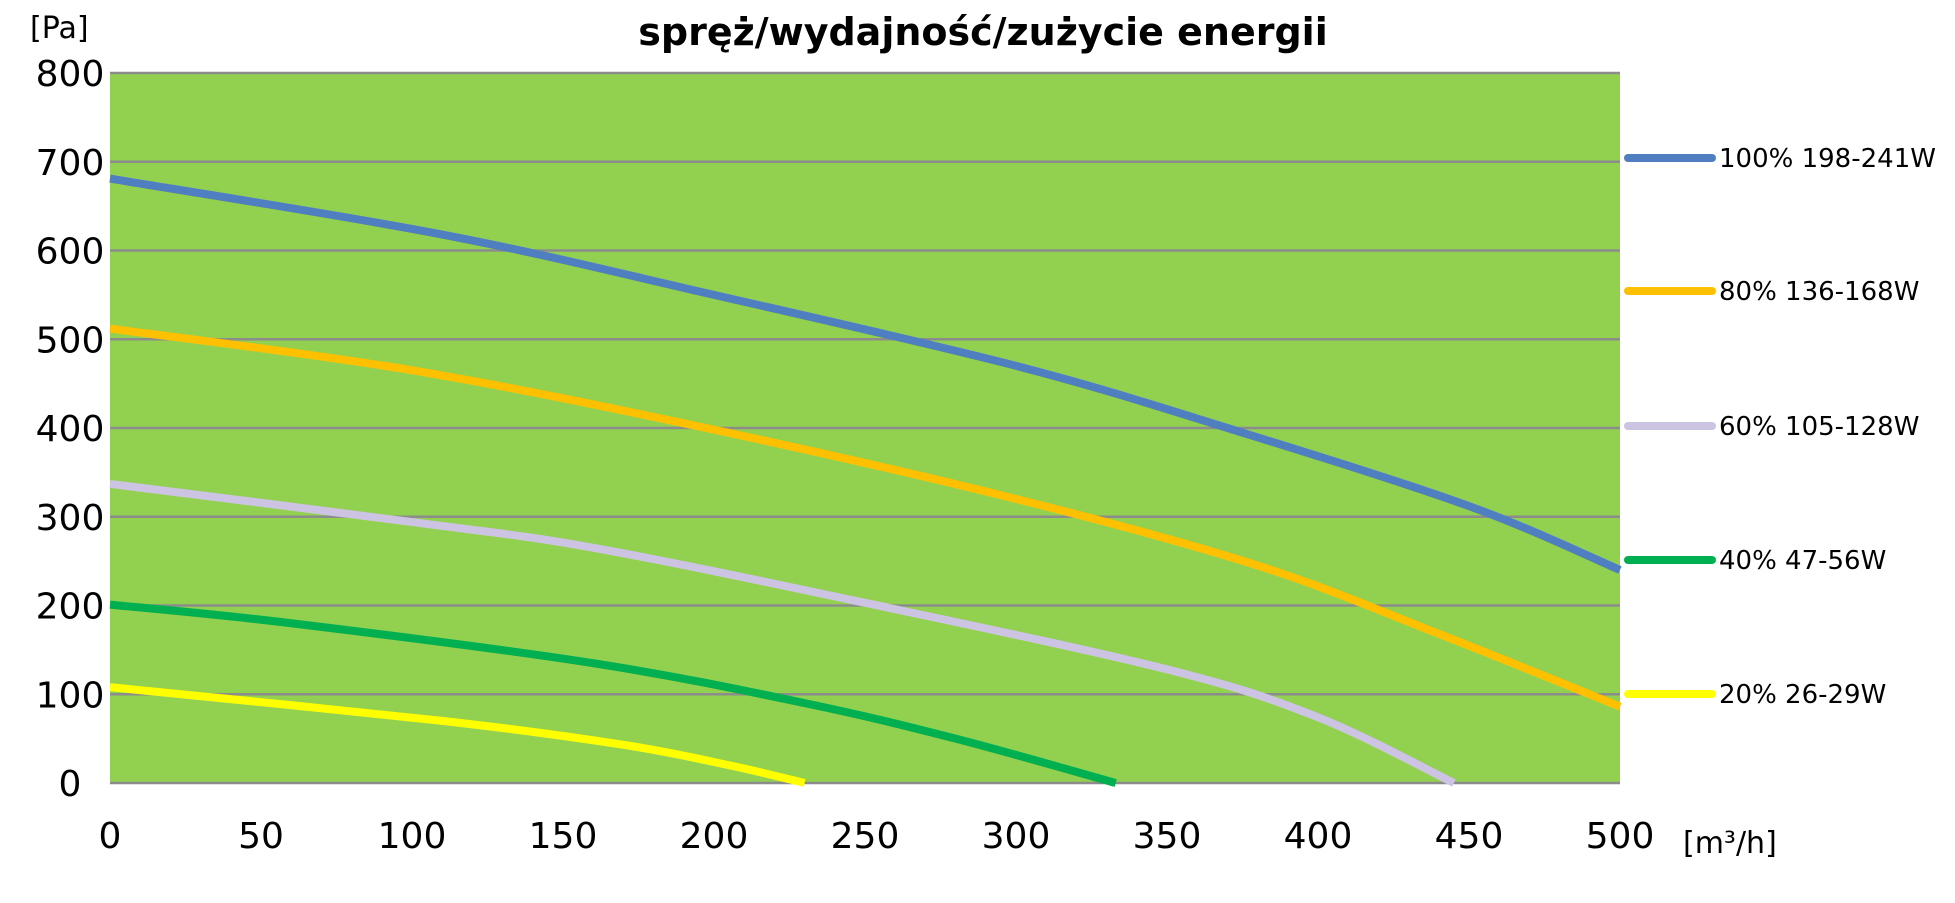 The image size is (1955, 903). I want to click on legend-label: 80% 136-168W, so click(1819, 292).